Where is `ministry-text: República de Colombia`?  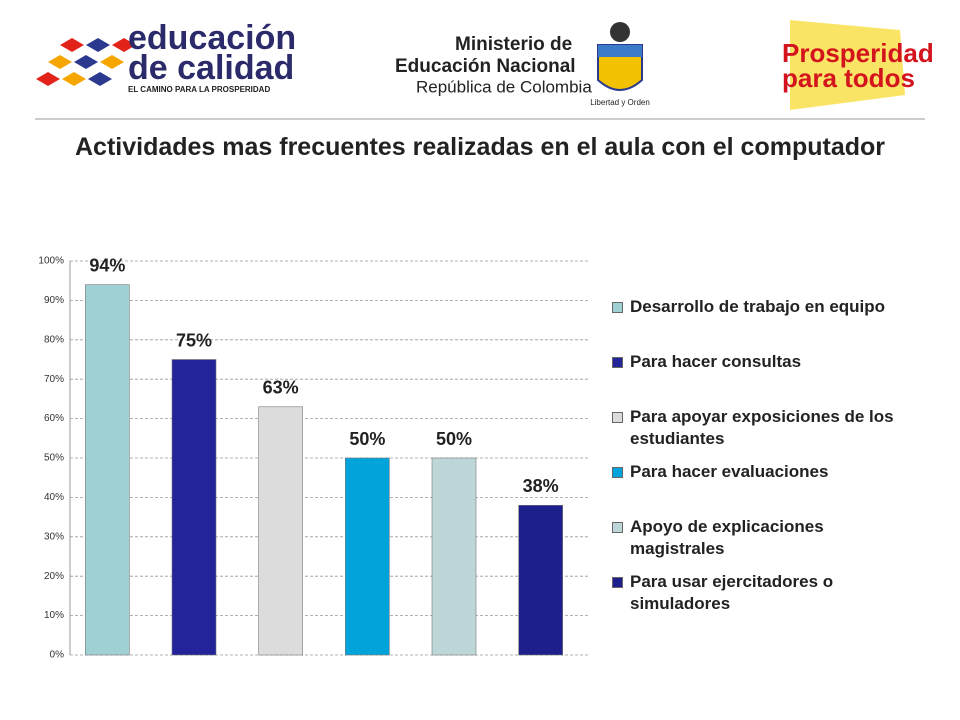
ministry-text: República de Colombia is located at coordinates (504, 86).